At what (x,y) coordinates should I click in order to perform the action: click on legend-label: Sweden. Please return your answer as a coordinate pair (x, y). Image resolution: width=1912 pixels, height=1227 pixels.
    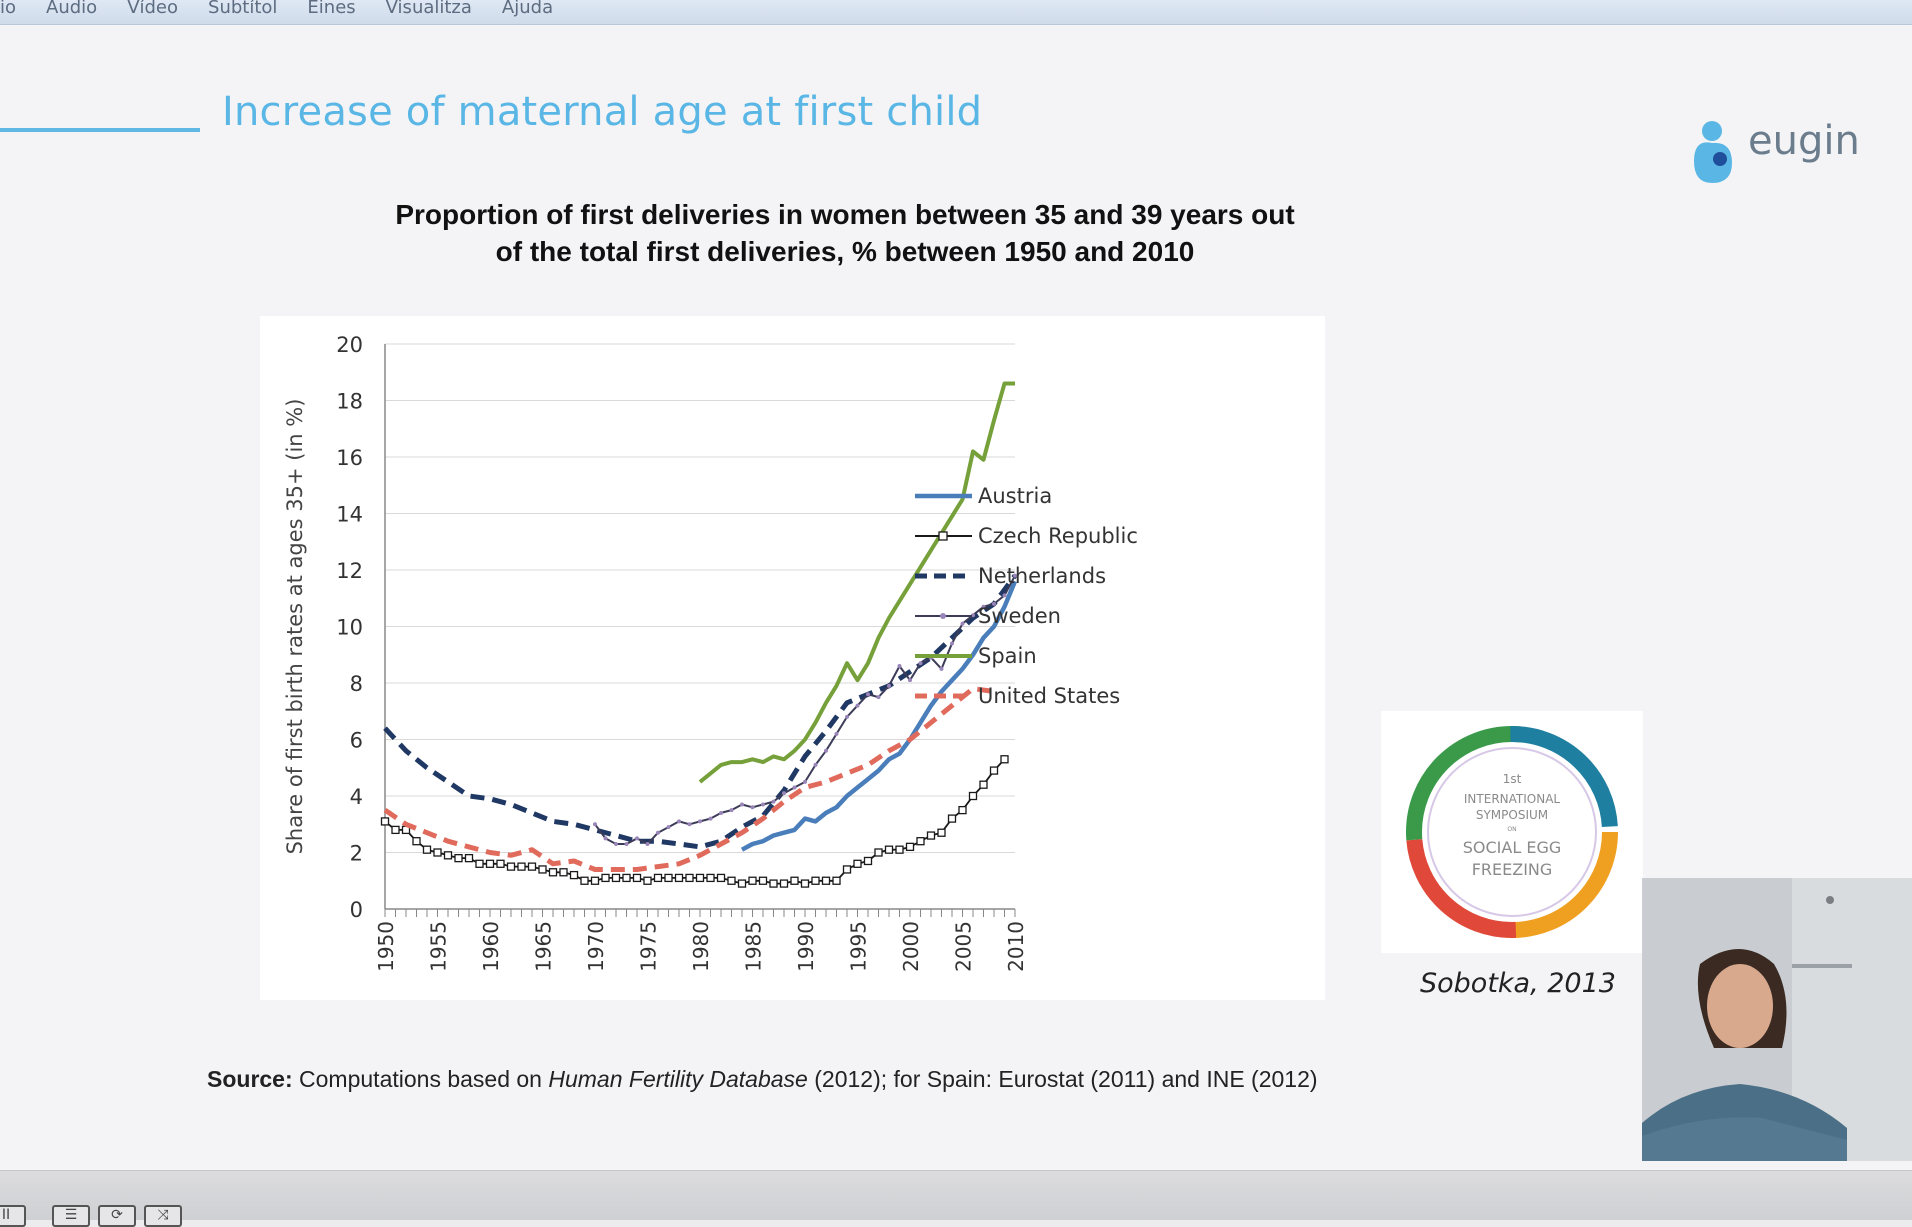
    Looking at the image, I should click on (1019, 616).